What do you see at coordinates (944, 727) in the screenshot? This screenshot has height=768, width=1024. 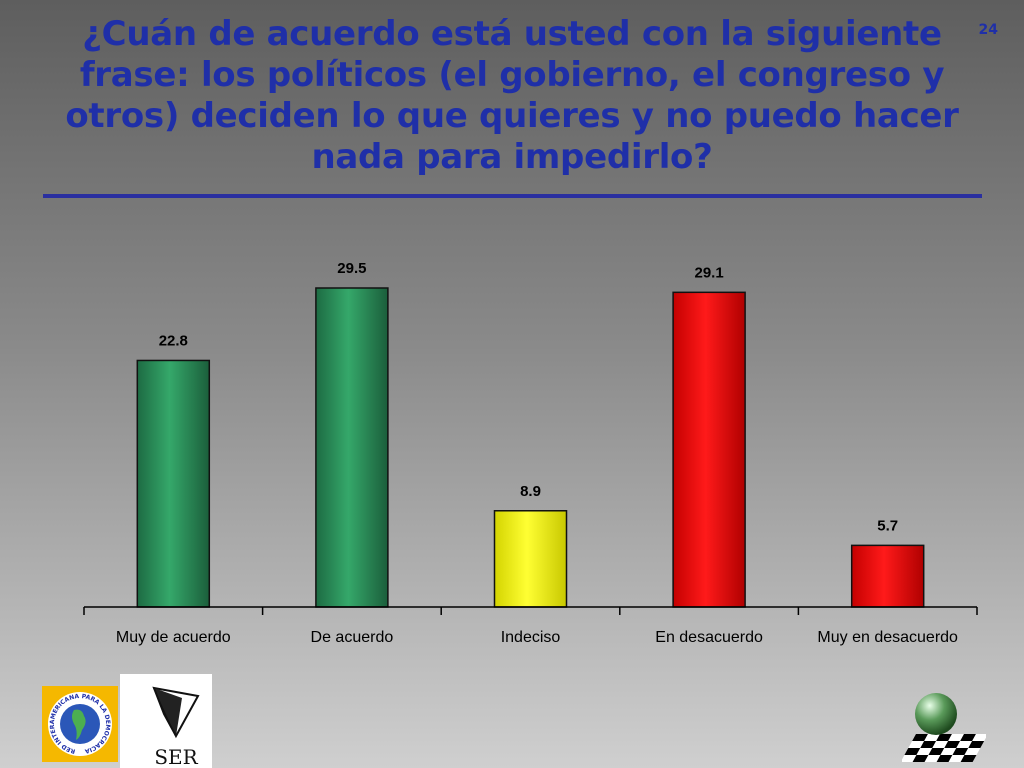 I see `chess-sphere-logo` at bounding box center [944, 727].